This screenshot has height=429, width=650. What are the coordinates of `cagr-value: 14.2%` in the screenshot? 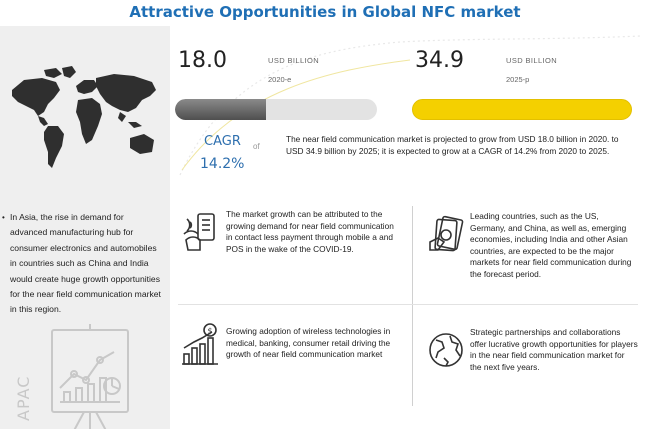 It's located at (222, 164).